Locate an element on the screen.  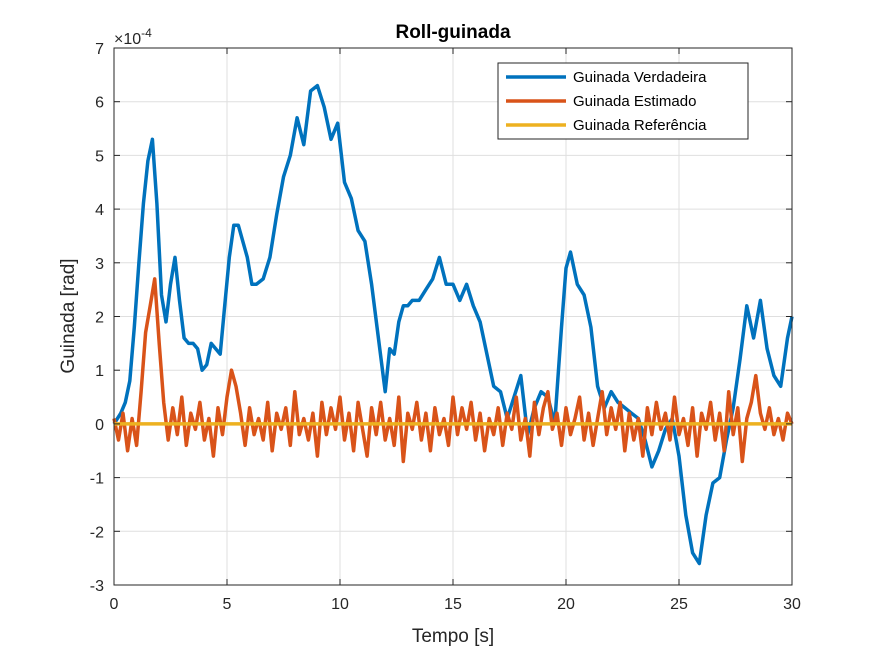
x-tick-label: 5 is located at coordinates (227, 604).